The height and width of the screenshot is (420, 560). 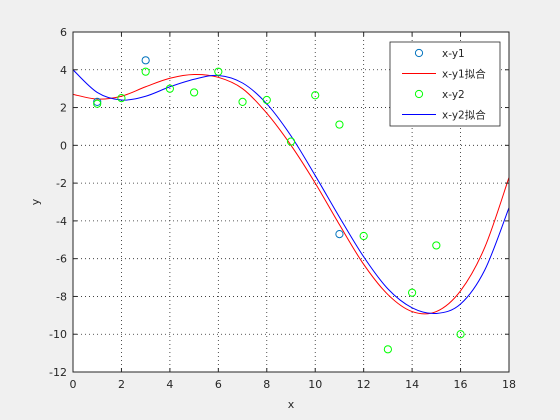 I want to click on y-tick-label: -2, so click(x=61, y=183).